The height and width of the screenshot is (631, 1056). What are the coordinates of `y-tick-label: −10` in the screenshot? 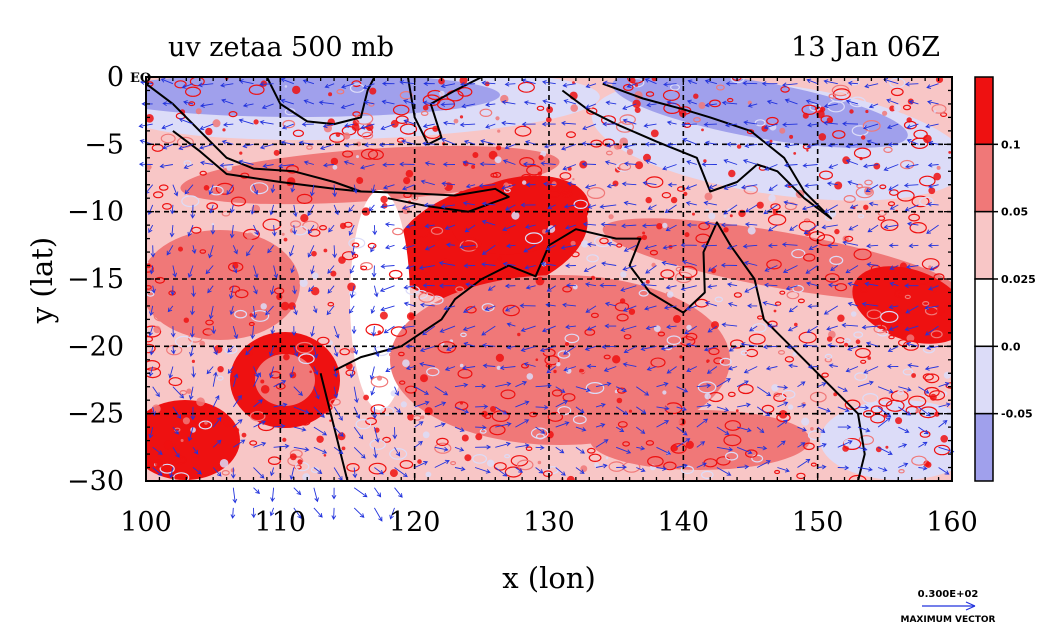 It's located at (95, 212).